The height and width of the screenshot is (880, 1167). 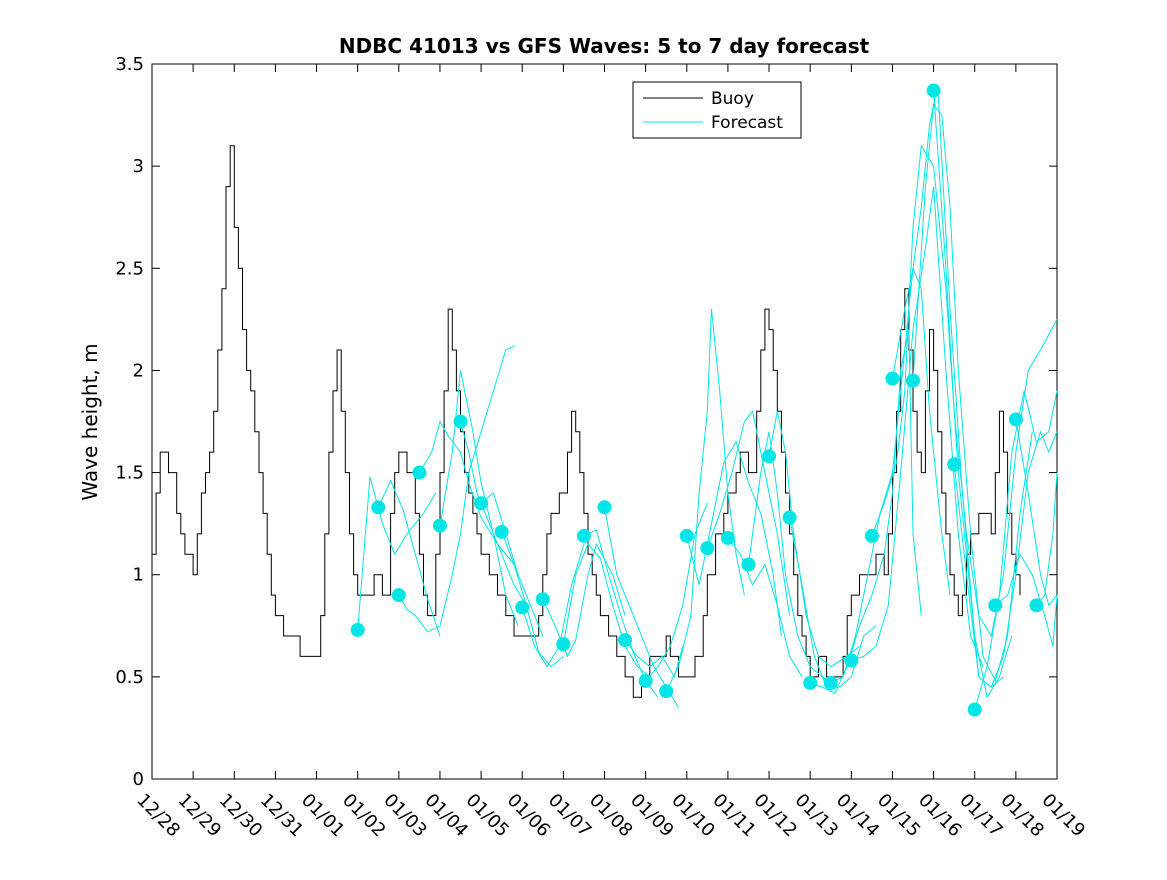 I want to click on y-tick-label: 0.5, so click(x=129, y=677).